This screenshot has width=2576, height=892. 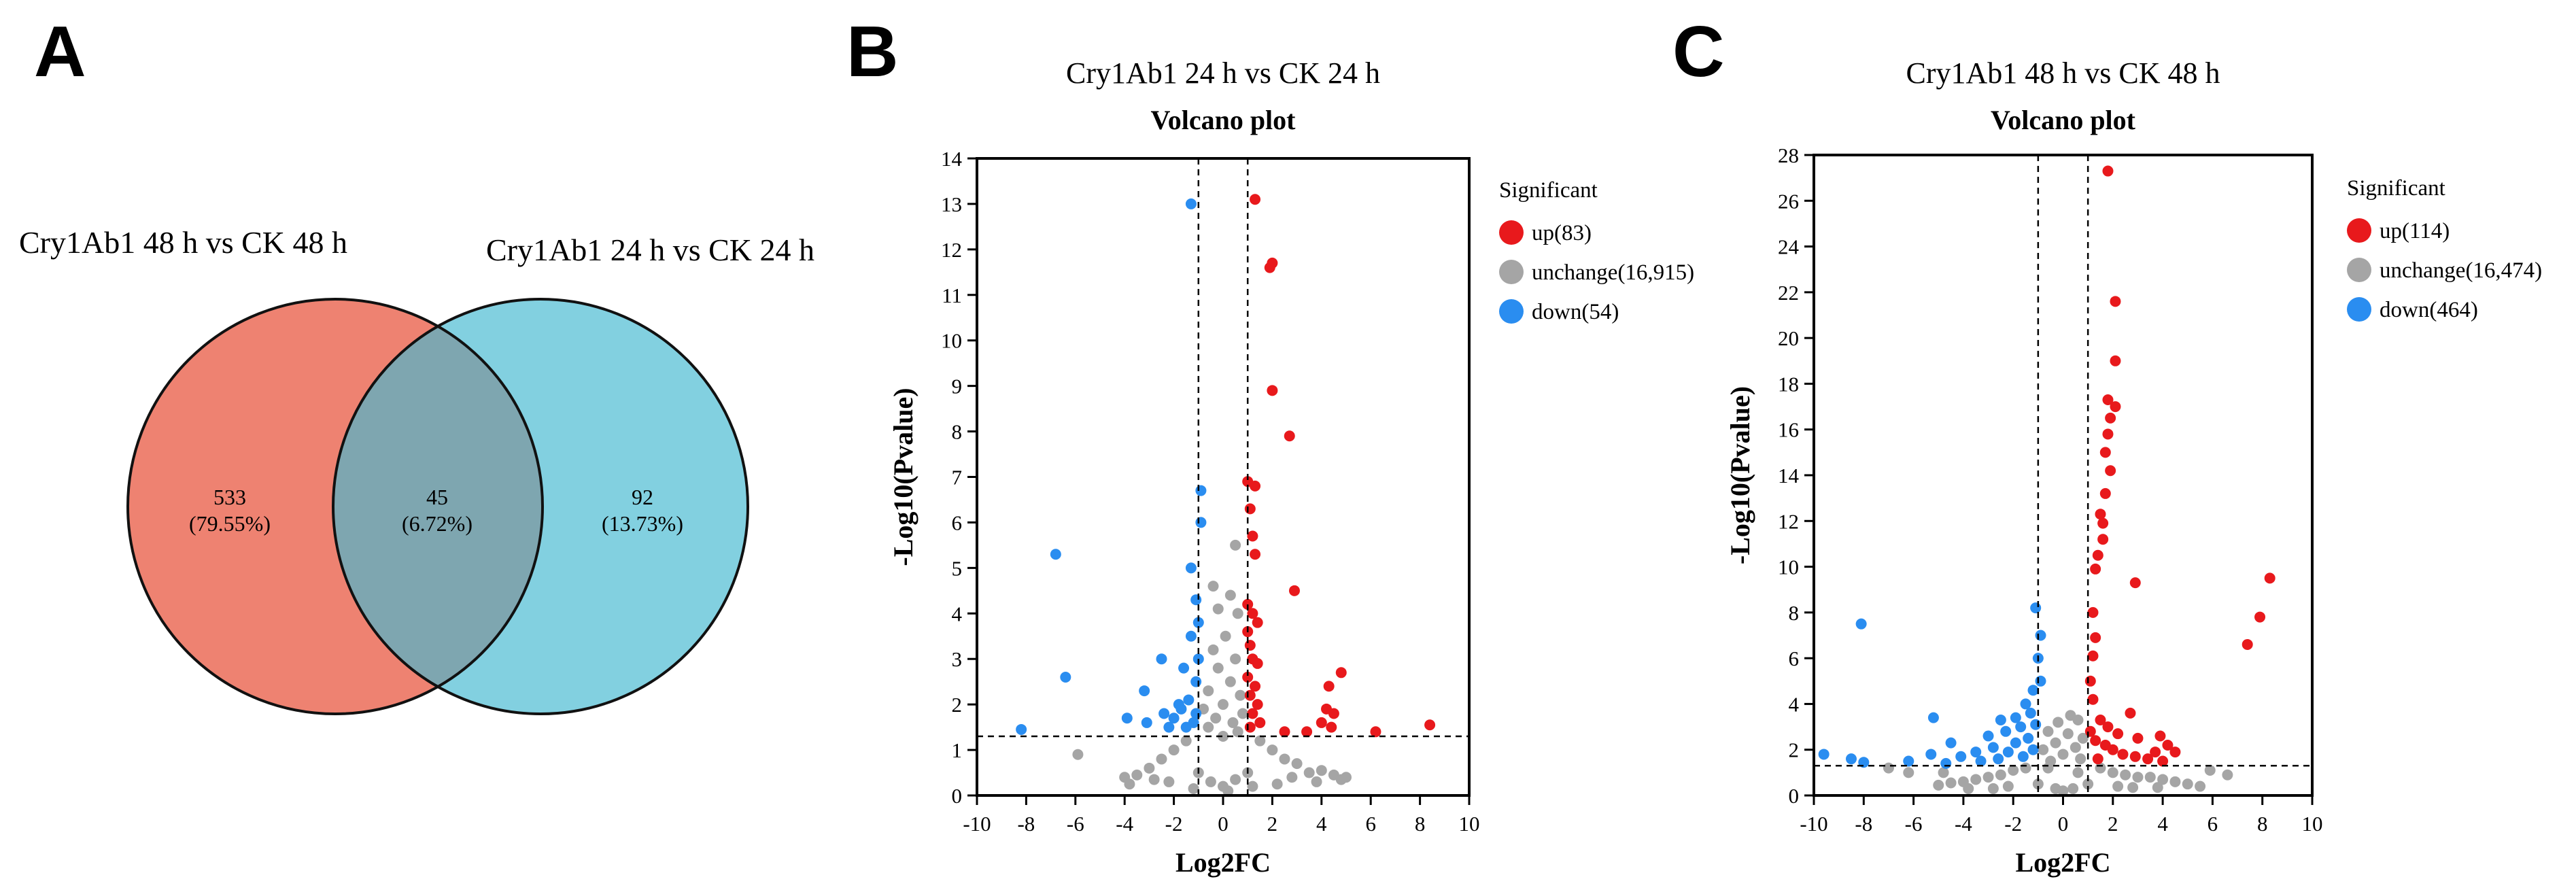 I want to click on y-axis-label: -Log10(Pvalue), so click(x=1740, y=475).